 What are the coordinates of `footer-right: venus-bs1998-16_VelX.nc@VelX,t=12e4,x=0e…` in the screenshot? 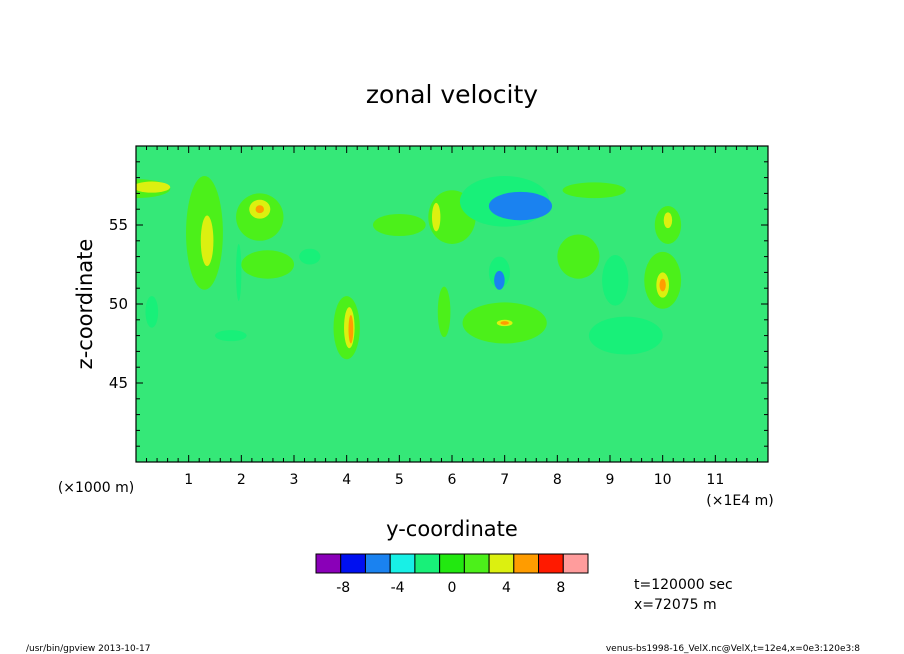 It's located at (733, 649).